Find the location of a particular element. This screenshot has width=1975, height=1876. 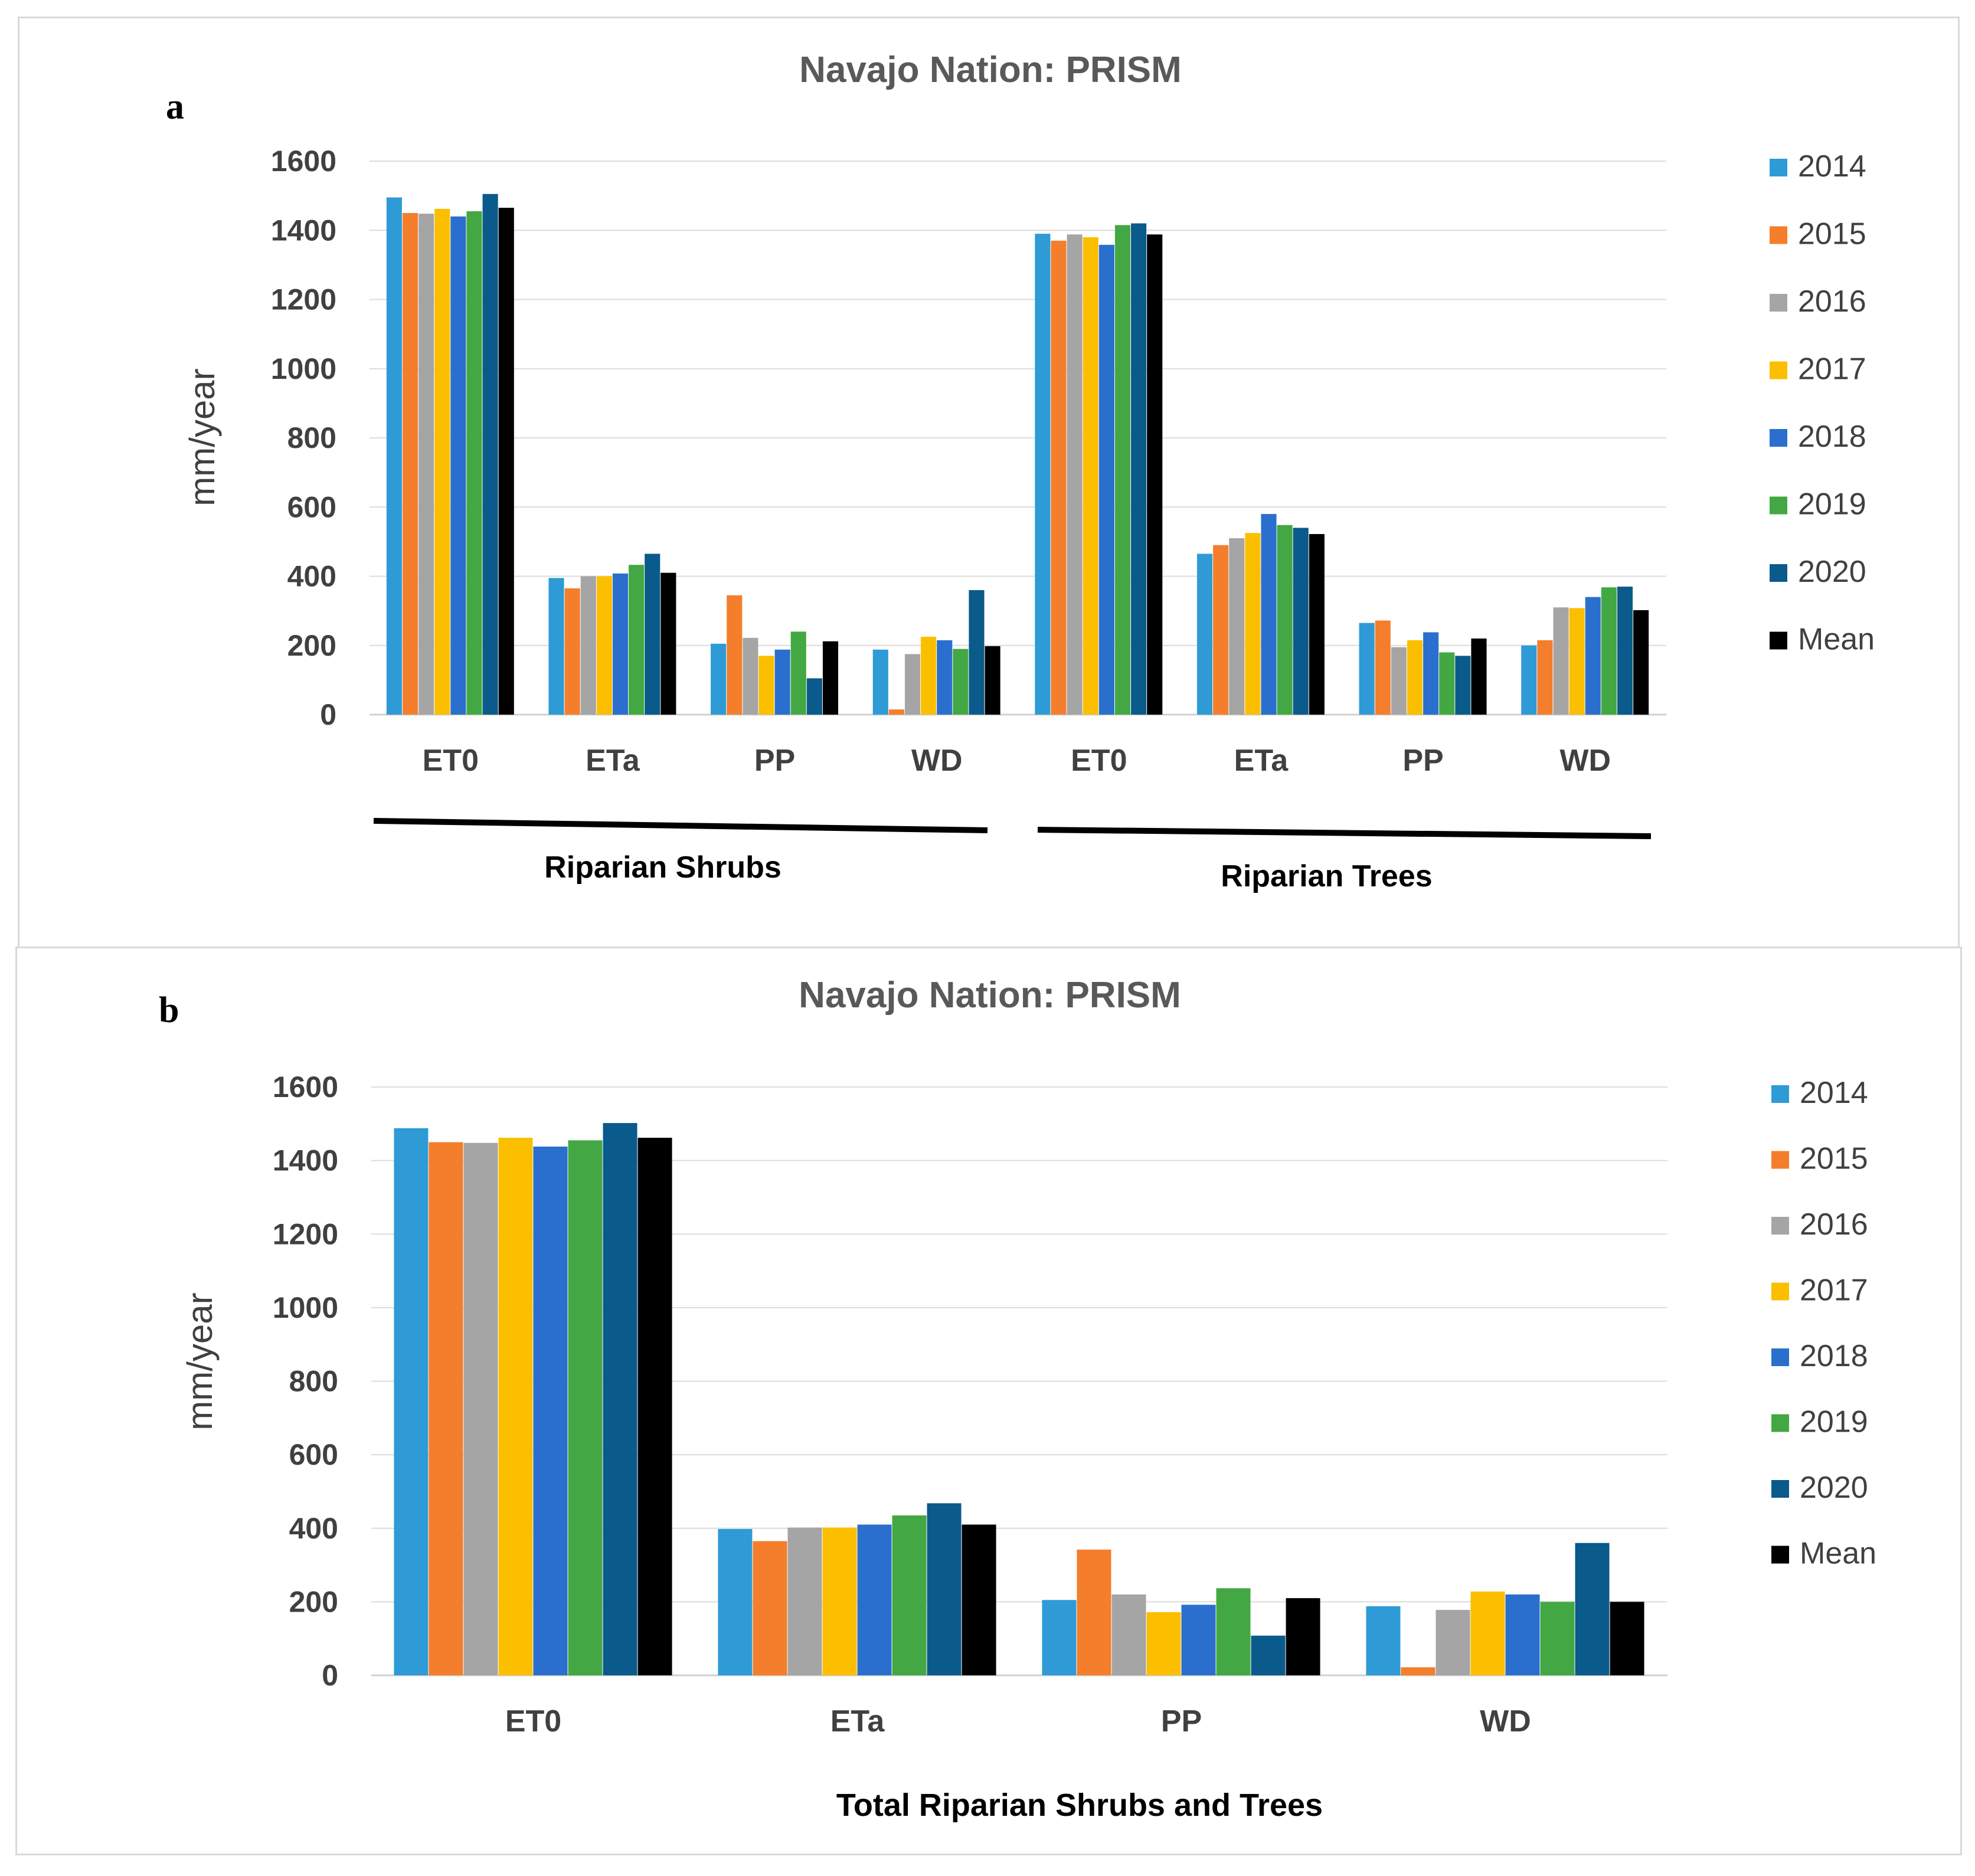

legend-entry: 2018 is located at coordinates (1832, 437).